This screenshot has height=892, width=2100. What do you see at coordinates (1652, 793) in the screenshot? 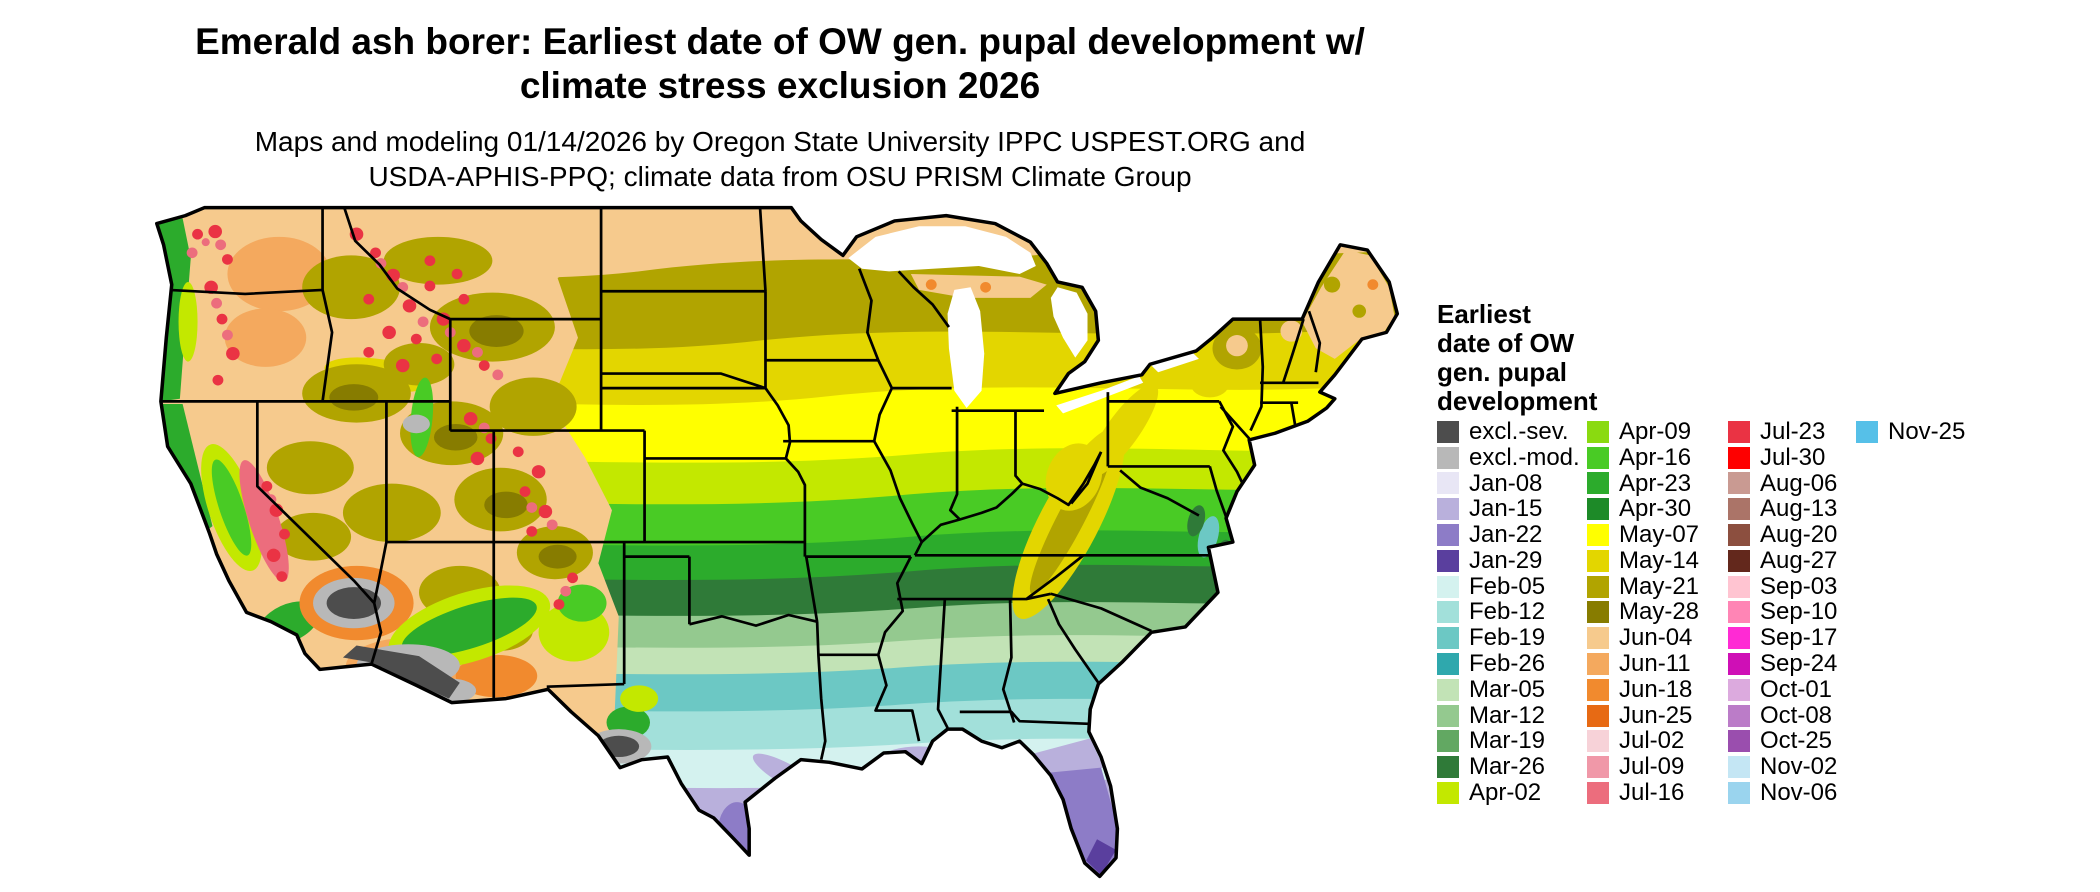
I see `legend-date-label: Jul-16` at bounding box center [1652, 793].